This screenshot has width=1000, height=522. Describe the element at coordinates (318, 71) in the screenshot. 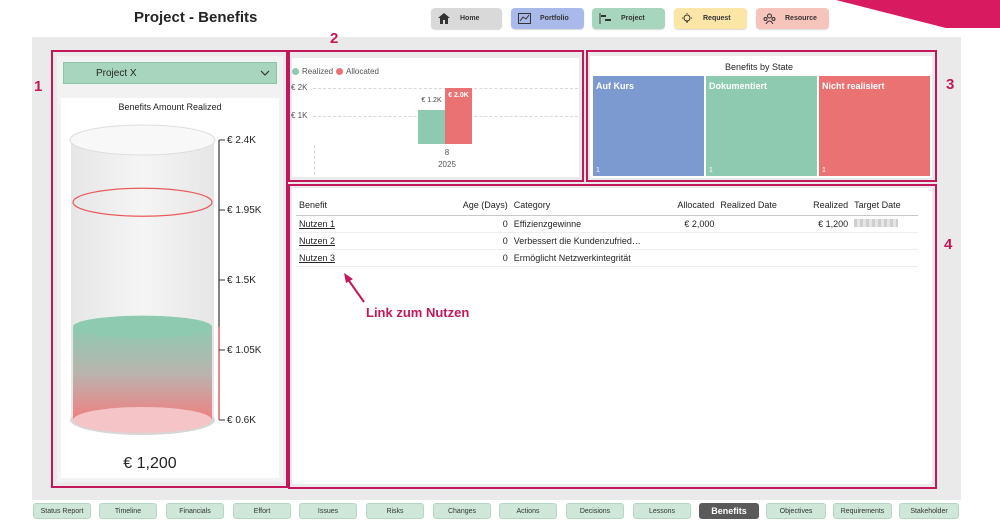

I see `legend-label: Realized` at that location.